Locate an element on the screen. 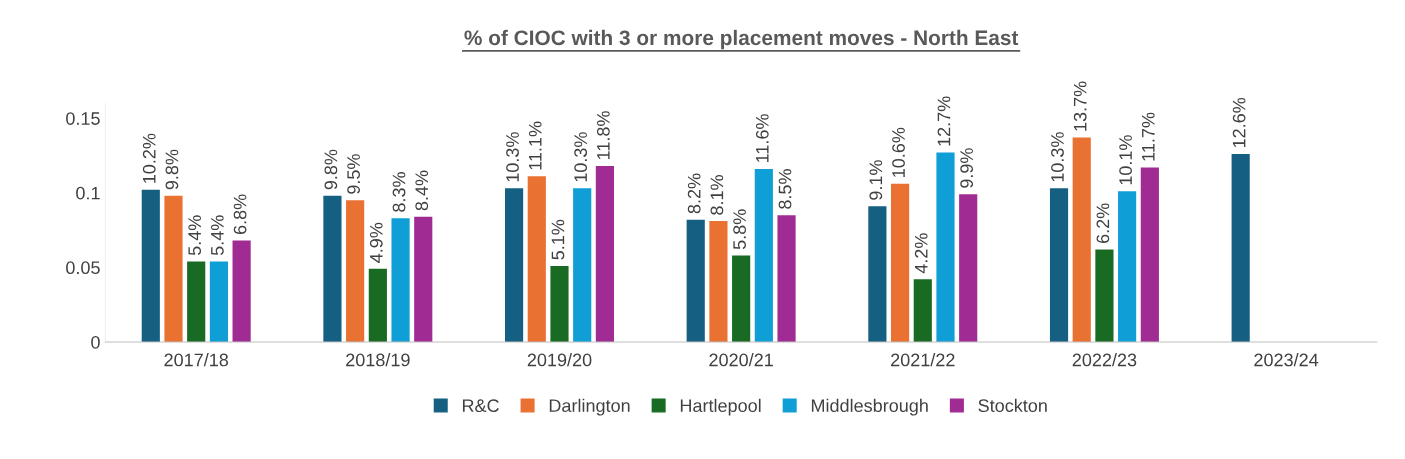 Image resolution: width=1405 pixels, height=459 pixels. legend-label: Middlesbrough is located at coordinates (869, 407).